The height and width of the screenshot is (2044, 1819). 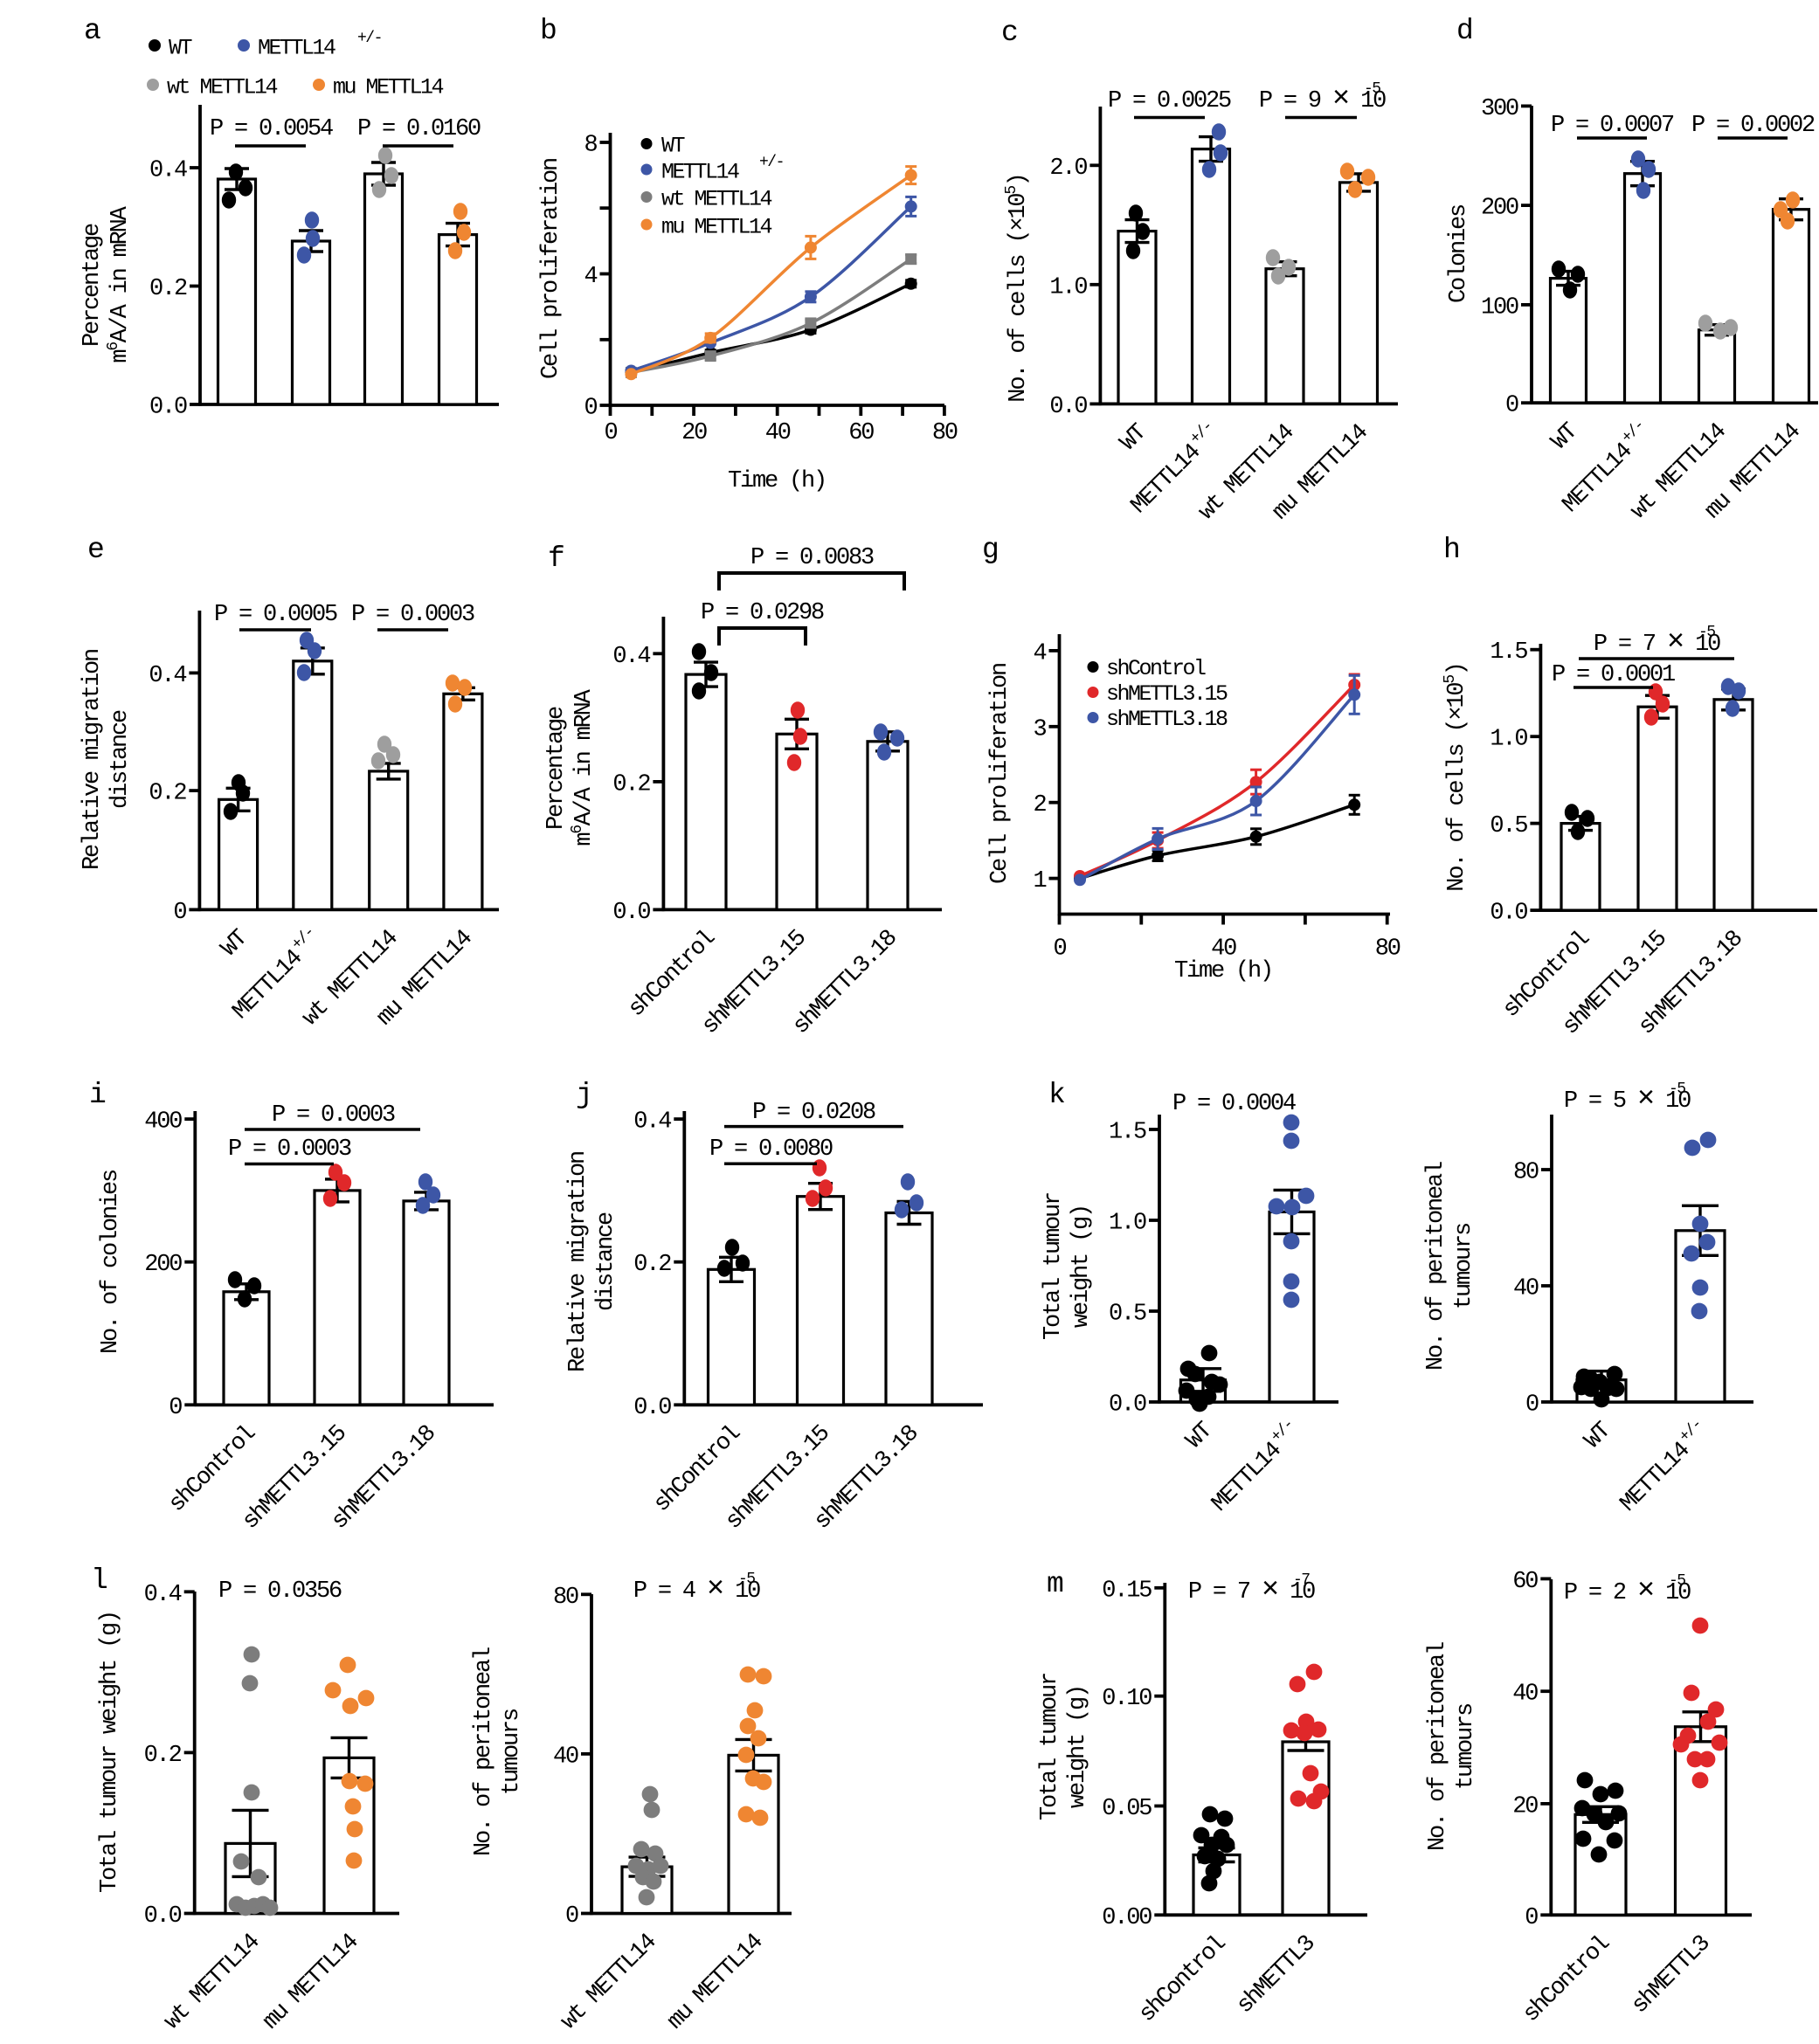 I want to click on svg-text: 8, so click(x=590, y=146).